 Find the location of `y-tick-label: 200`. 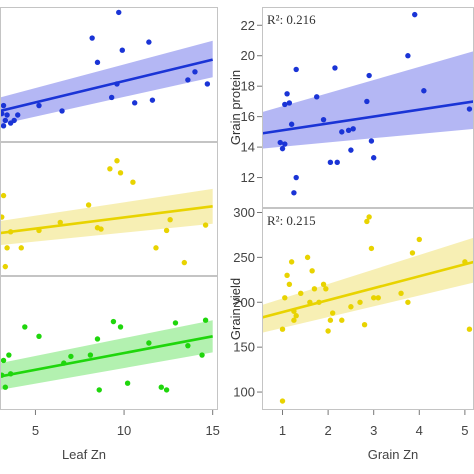

y-tick-label: 200 is located at coordinates (244, 302).